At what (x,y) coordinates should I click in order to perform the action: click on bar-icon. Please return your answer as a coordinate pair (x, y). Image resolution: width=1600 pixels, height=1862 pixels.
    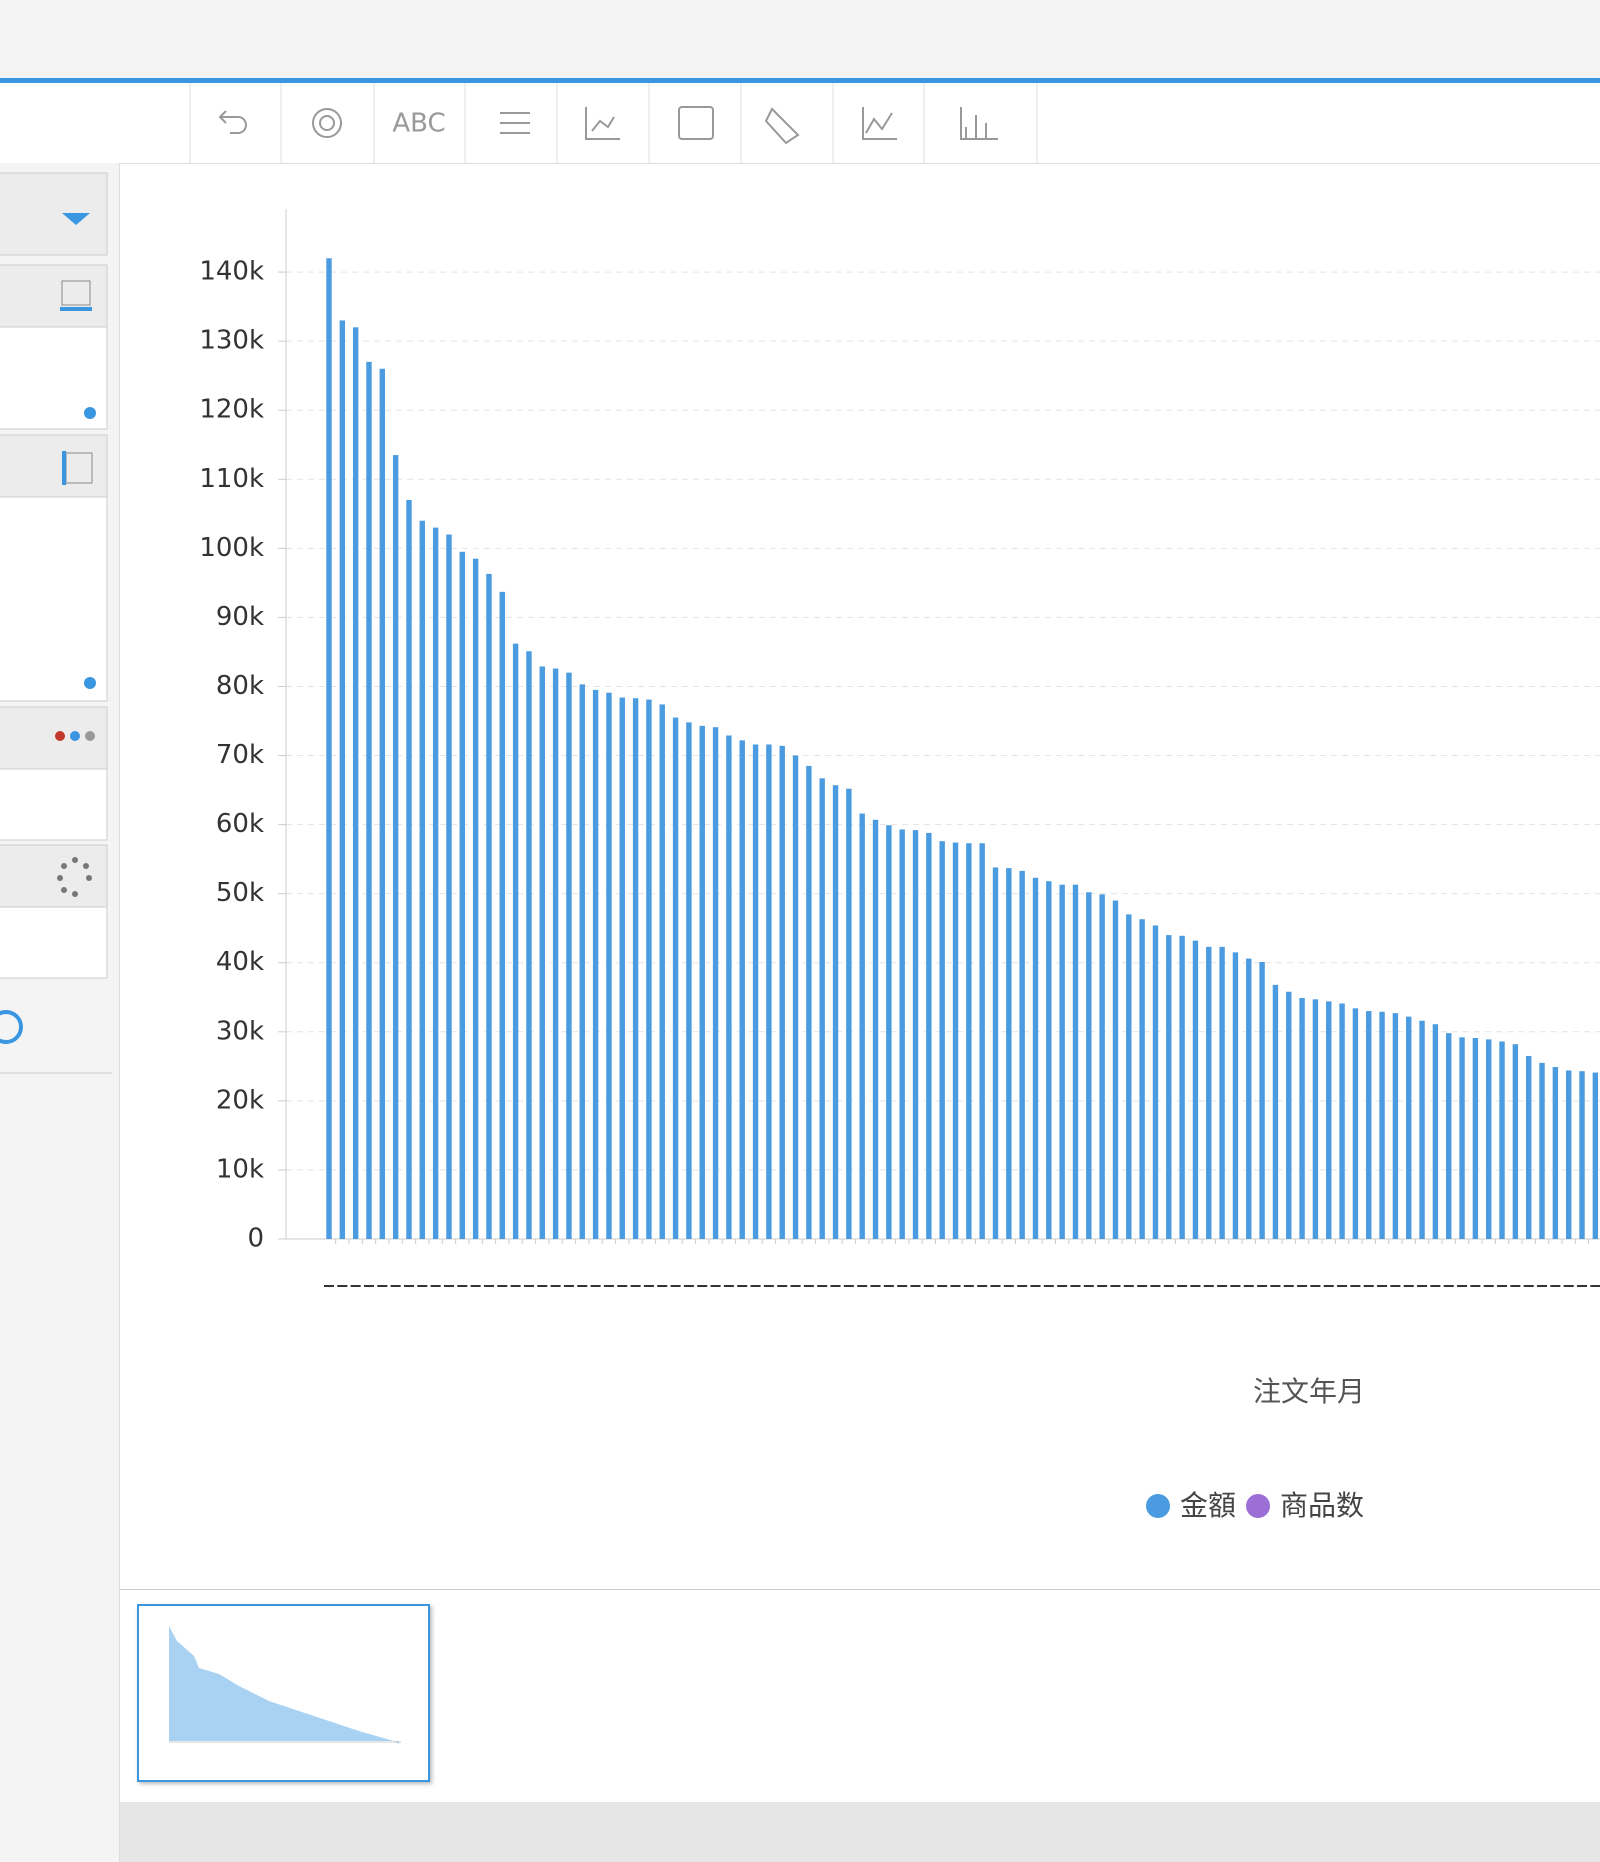
    Looking at the image, I should click on (979, 123).